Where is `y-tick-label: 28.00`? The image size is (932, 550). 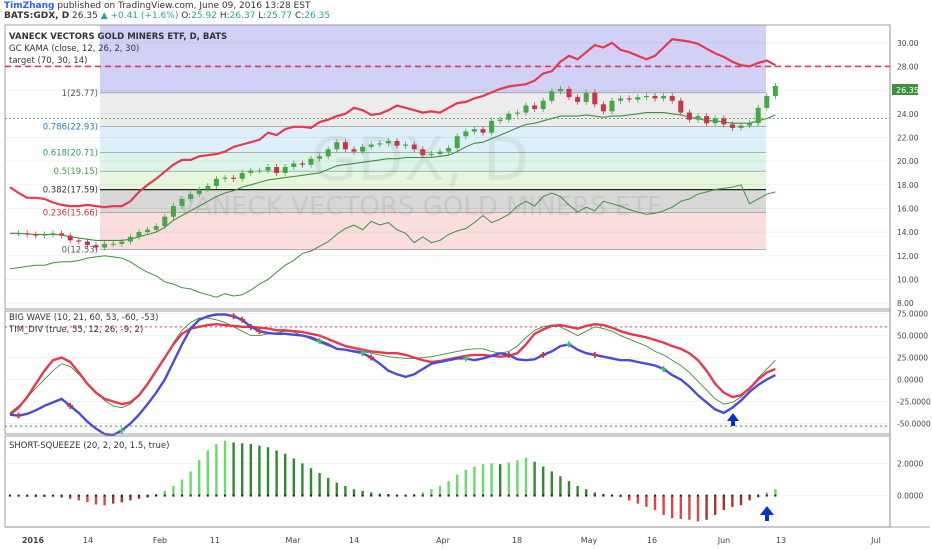
y-tick-label: 28.00 is located at coordinates (908, 66).